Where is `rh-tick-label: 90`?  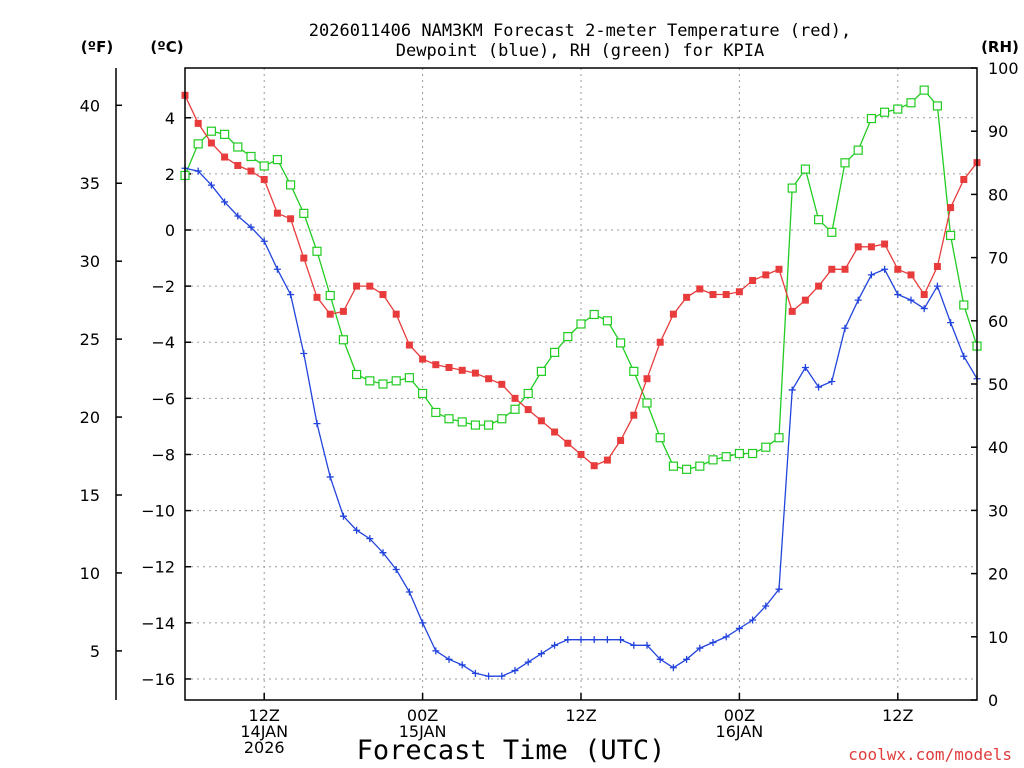
rh-tick-label: 90 is located at coordinates (998, 131).